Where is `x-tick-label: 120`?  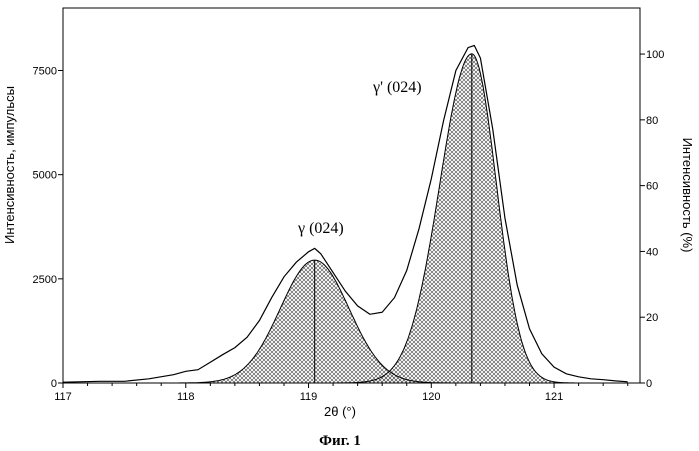 x-tick-label: 120 is located at coordinates (431, 397).